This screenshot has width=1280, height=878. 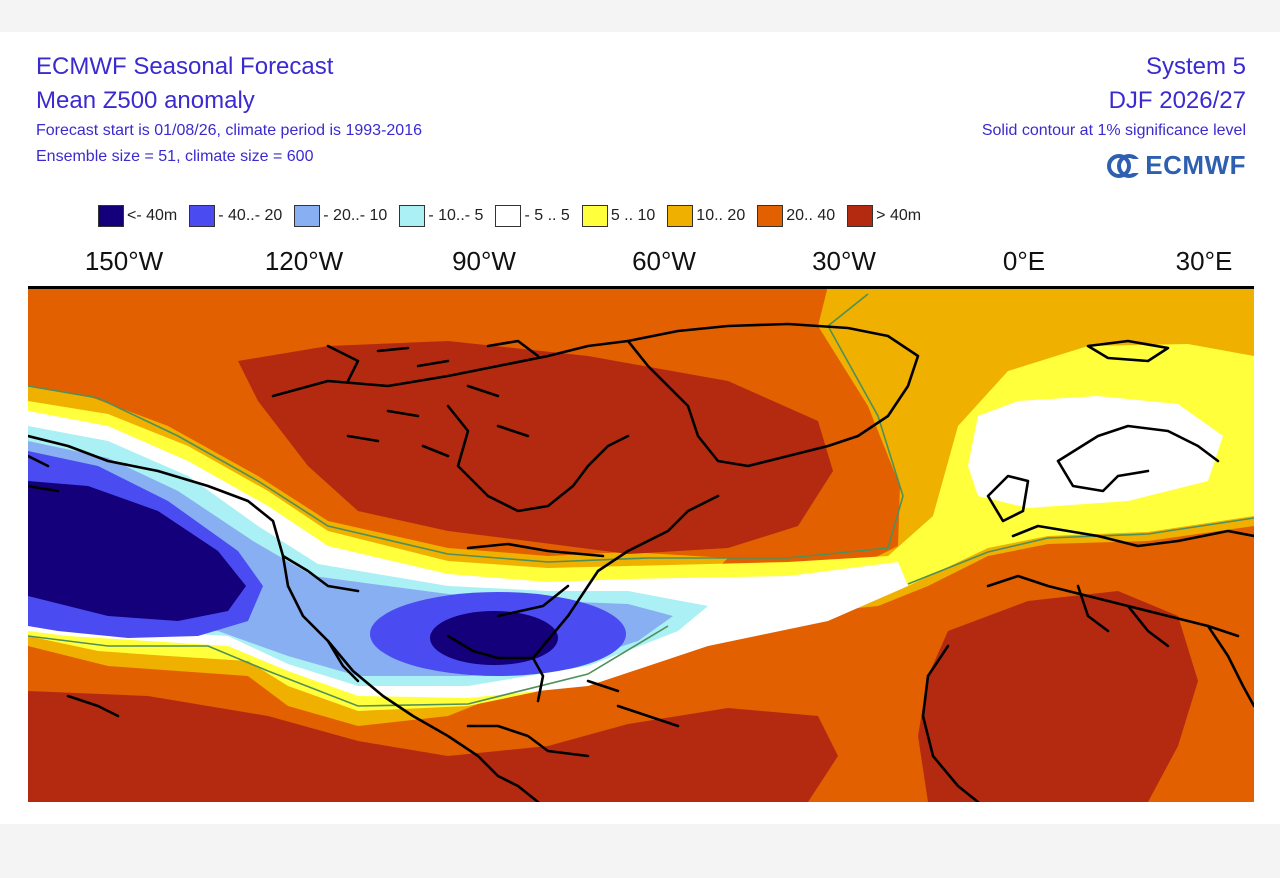 I want to click on longitude-label: 30°E, so click(x=1204, y=261).